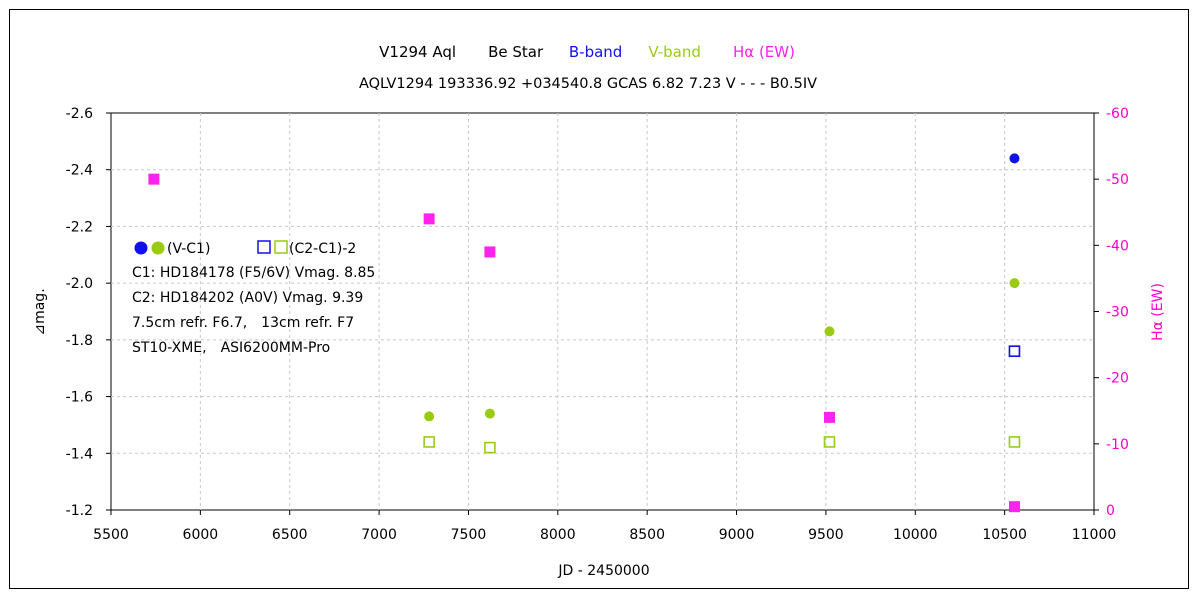  What do you see at coordinates (1094, 535) in the screenshot?
I see `x-tick-label: 11000` at bounding box center [1094, 535].